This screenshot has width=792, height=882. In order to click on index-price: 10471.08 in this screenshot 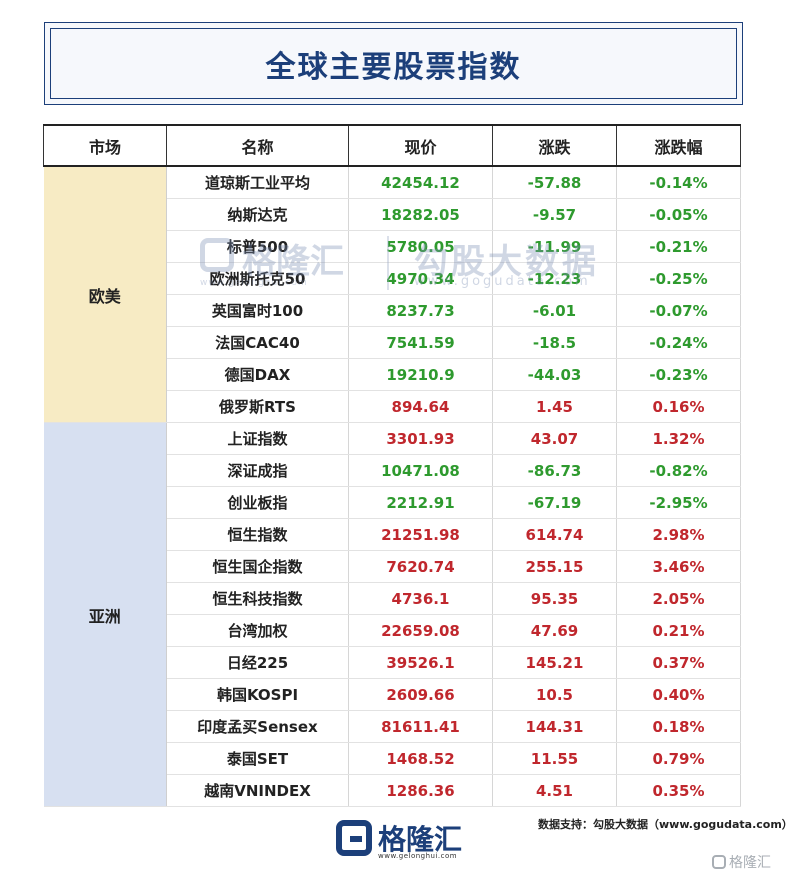, I will do `click(420, 470)`.